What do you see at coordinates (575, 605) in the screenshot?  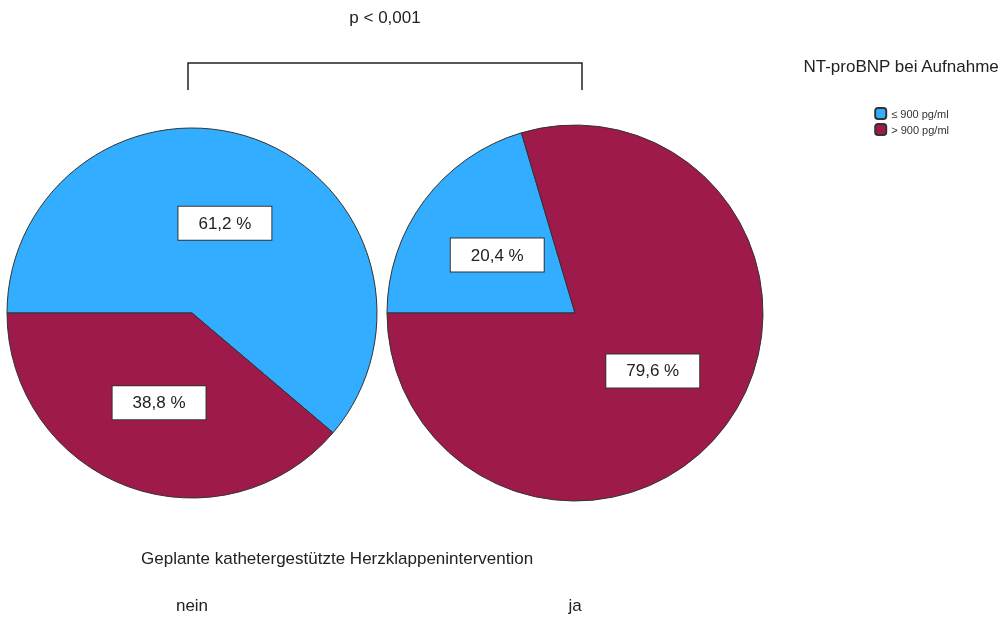 I see `slice-label: ja` at bounding box center [575, 605].